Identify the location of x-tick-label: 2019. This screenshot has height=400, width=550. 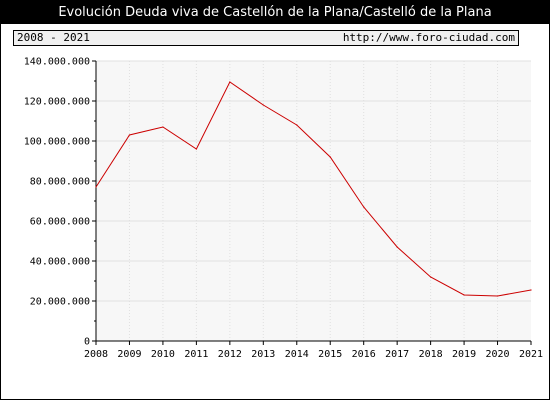
(464, 354).